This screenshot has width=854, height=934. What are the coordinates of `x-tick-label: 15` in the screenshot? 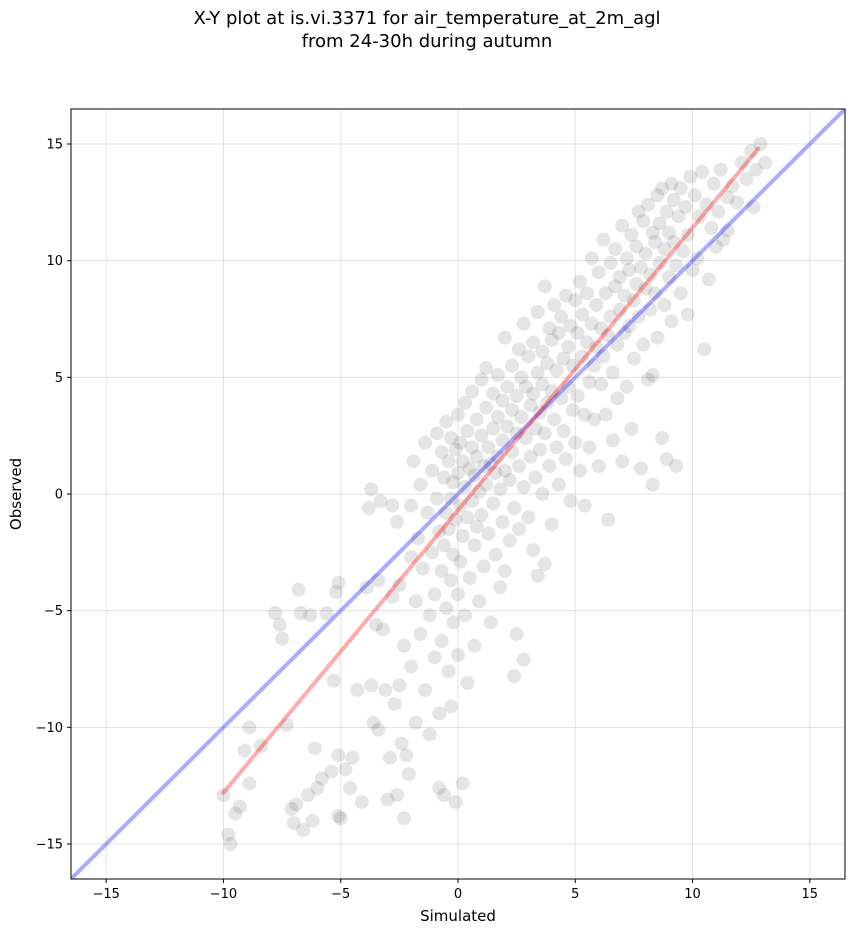 It's located at (810, 894).